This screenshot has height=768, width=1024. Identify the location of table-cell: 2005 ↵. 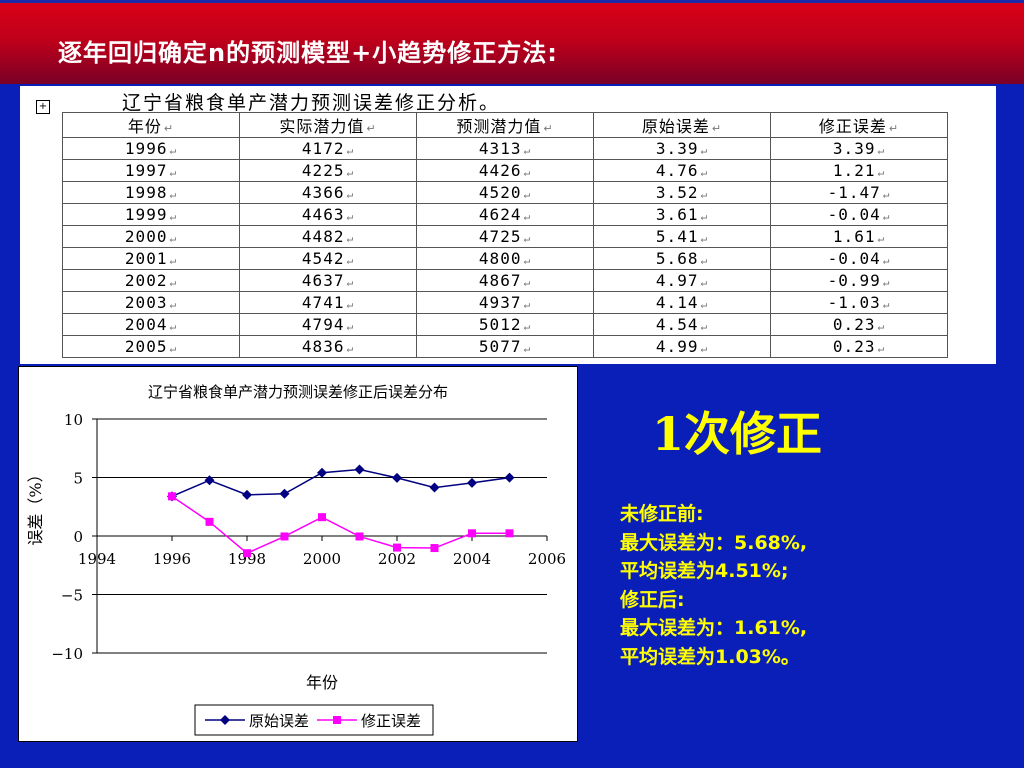
(151, 346).